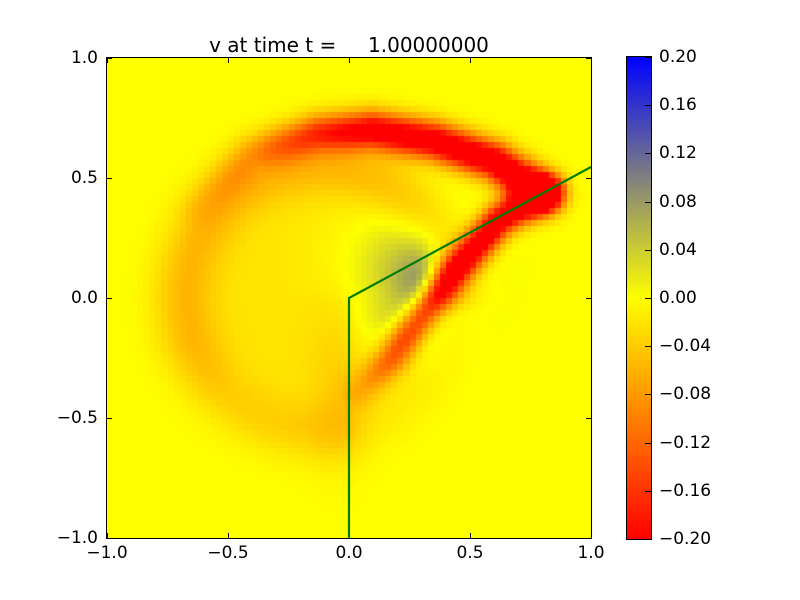 The image size is (800, 600). Describe the element at coordinates (685, 394) in the screenshot. I see `colorbar-tick-label: −0.08` at that location.